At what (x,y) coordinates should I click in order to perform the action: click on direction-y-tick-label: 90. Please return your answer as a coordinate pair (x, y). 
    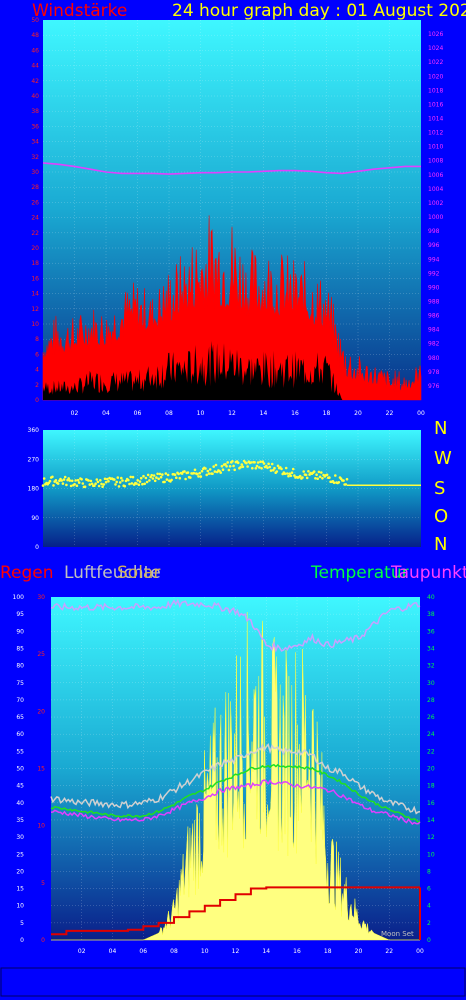
    Looking at the image, I should click on (35, 518).